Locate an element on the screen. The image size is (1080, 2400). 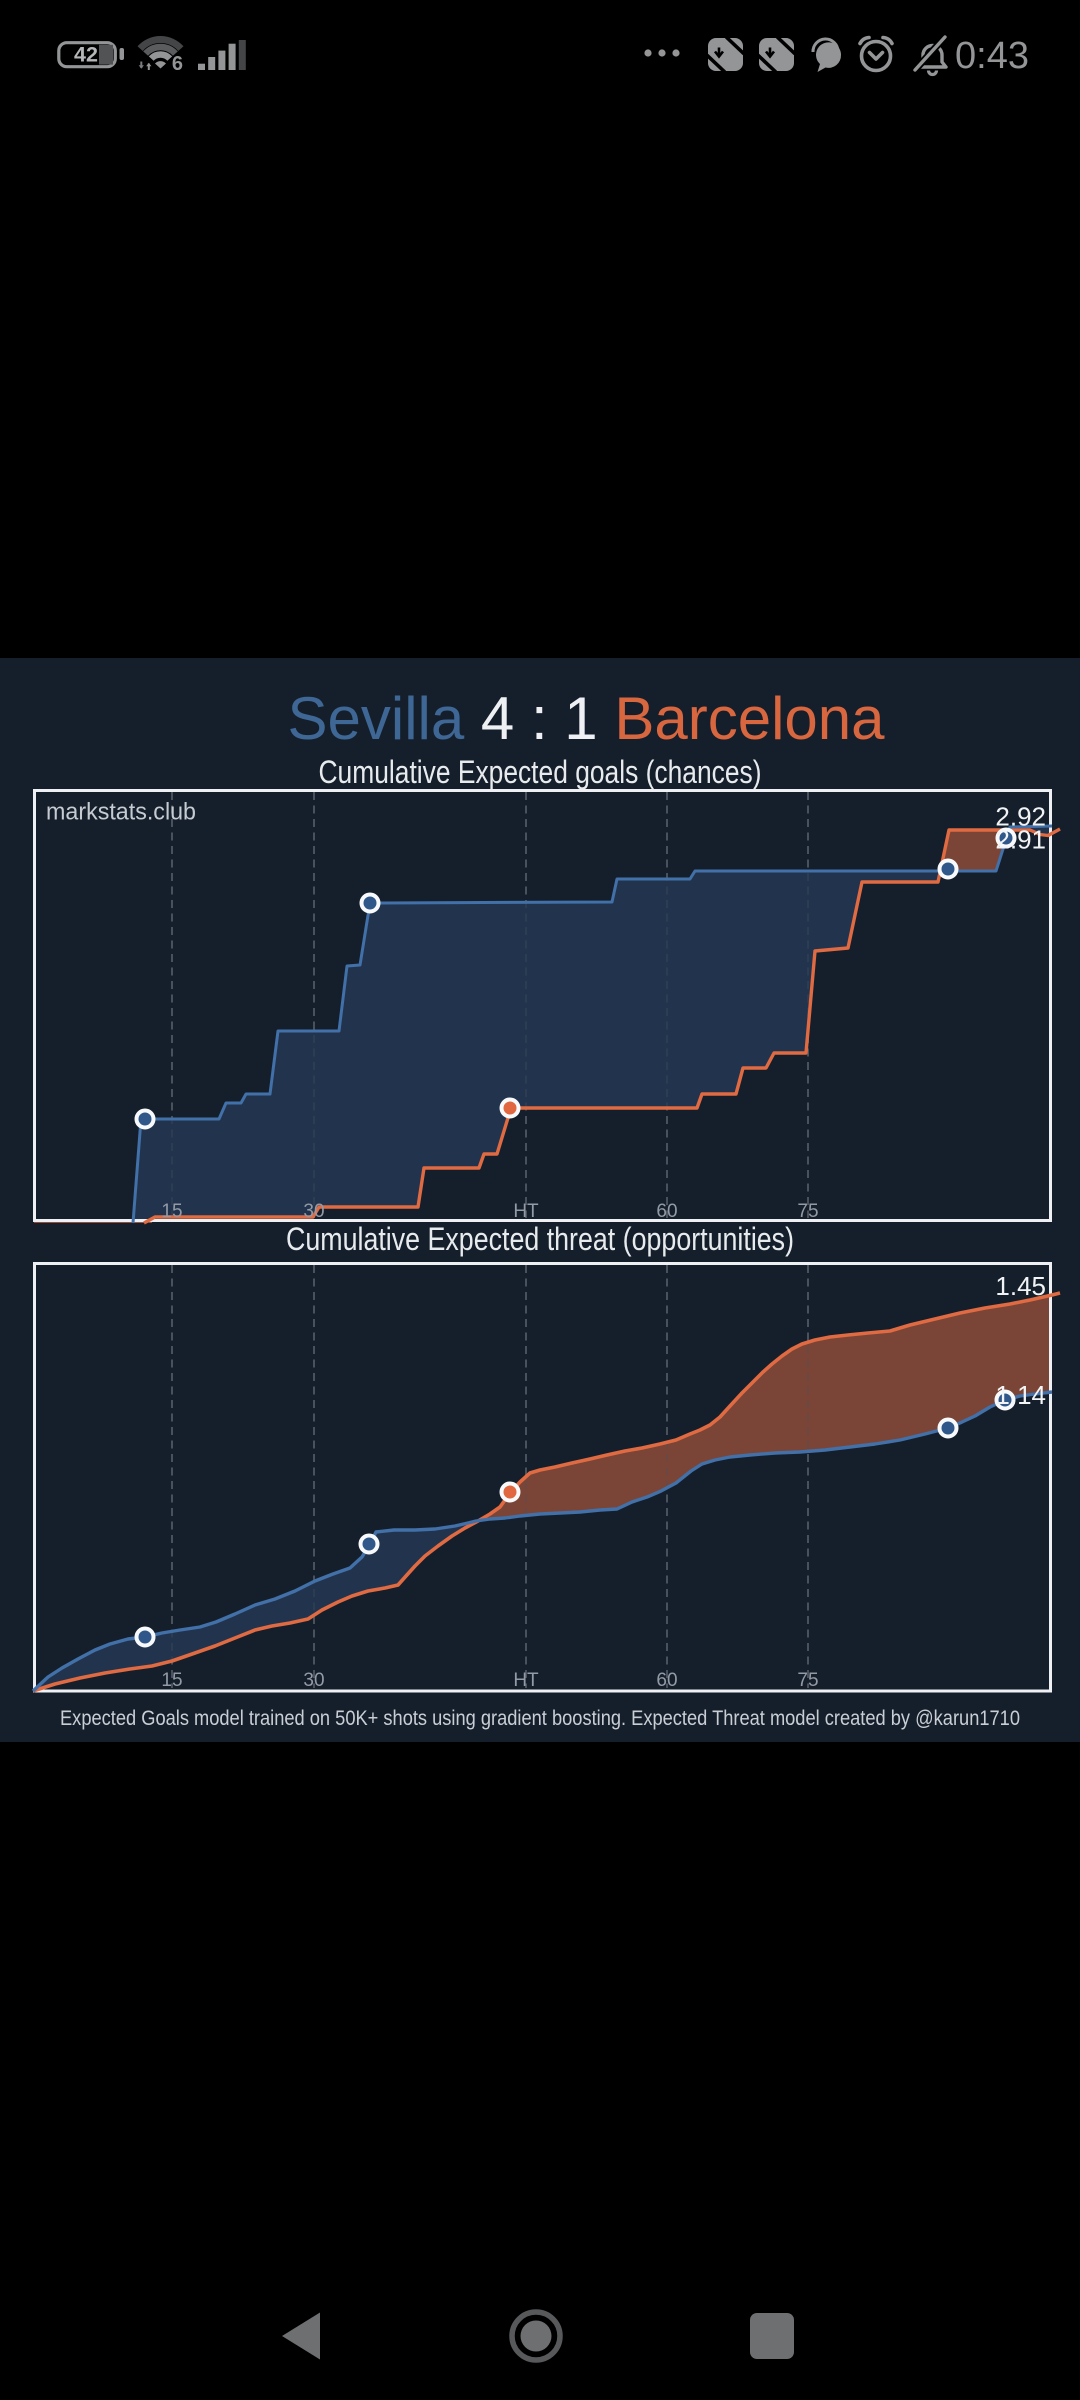
svg-text: 42 is located at coordinates (86, 55).